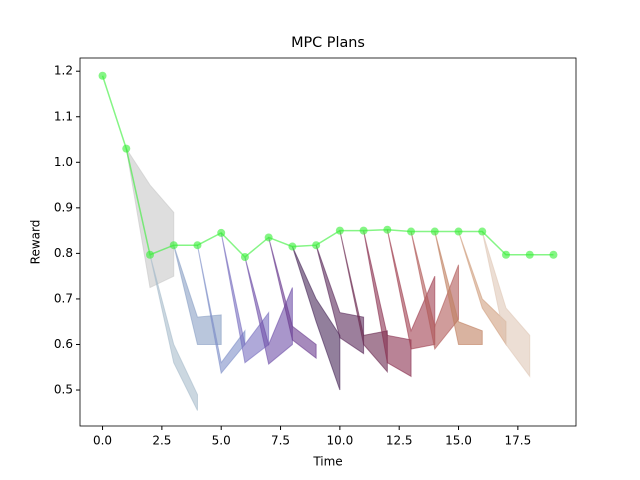 The width and height of the screenshot is (640, 480). I want to click on x-tick-label: 5.0, so click(221, 441).